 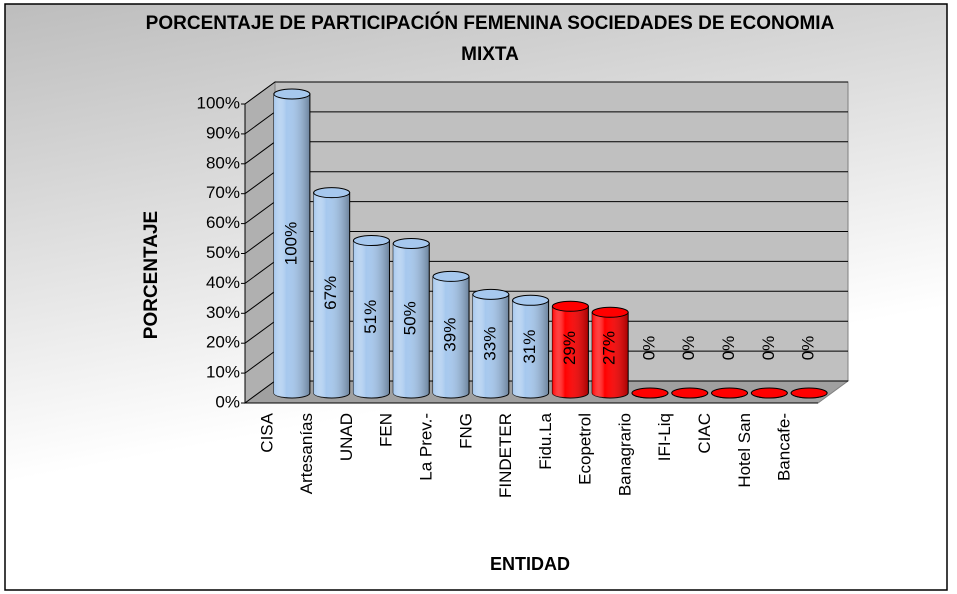 What do you see at coordinates (151, 275) in the screenshot?
I see `y-axis-title: PORCENTAJE` at bounding box center [151, 275].